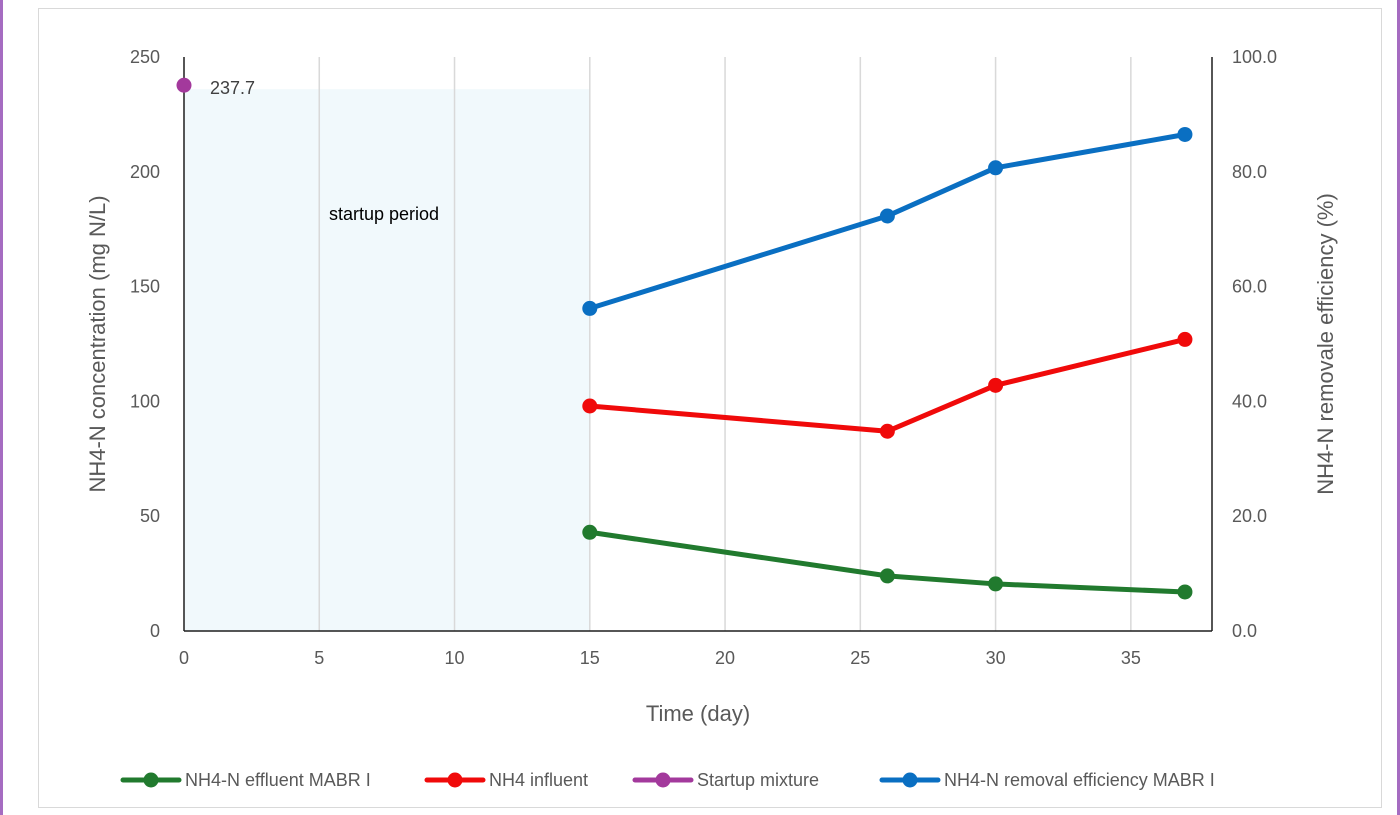 The image size is (1400, 815). I want to click on y-right-tick-label: 0.0, so click(1244, 631).